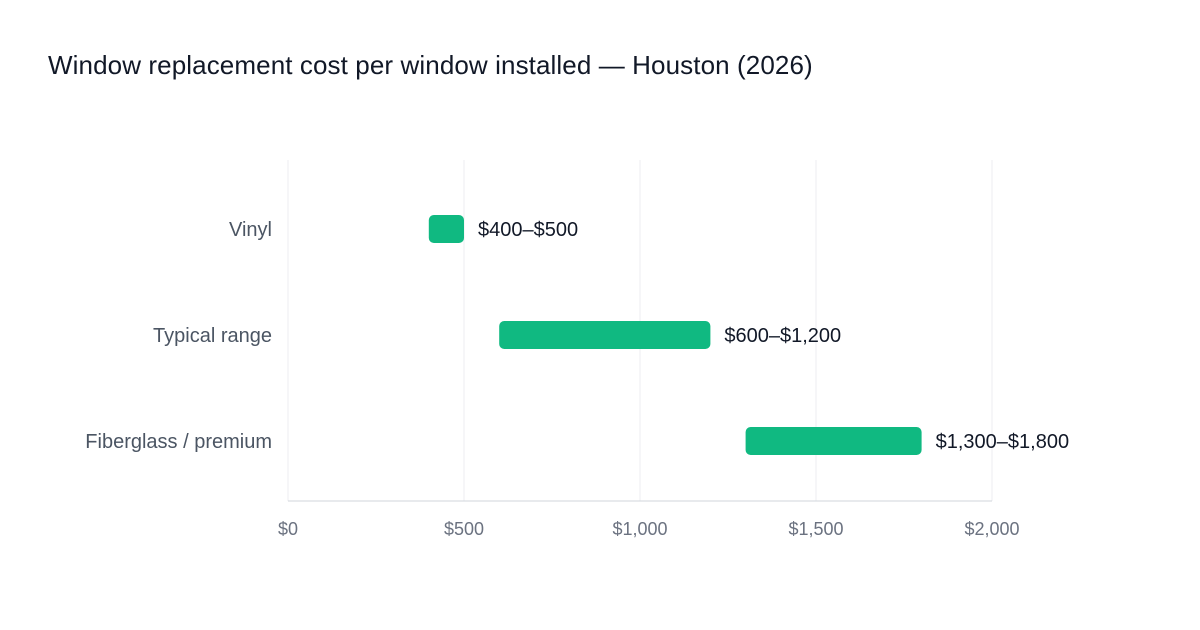 This screenshot has width=1200, height=630. What do you see at coordinates (815, 529) in the screenshot?
I see `x-tick-label: $1,500` at bounding box center [815, 529].